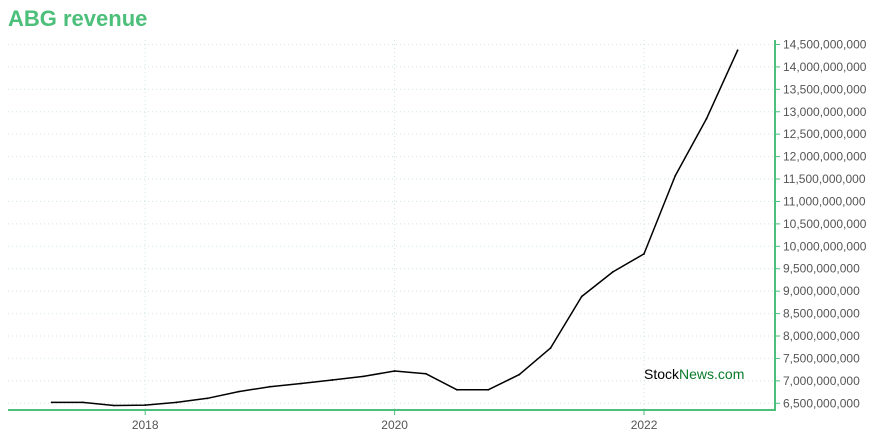 Image resolution: width=880 pixels, height=440 pixels. Describe the element at coordinates (825, 89) in the screenshot. I see `y-tick-label: 13,500,000,000` at that location.